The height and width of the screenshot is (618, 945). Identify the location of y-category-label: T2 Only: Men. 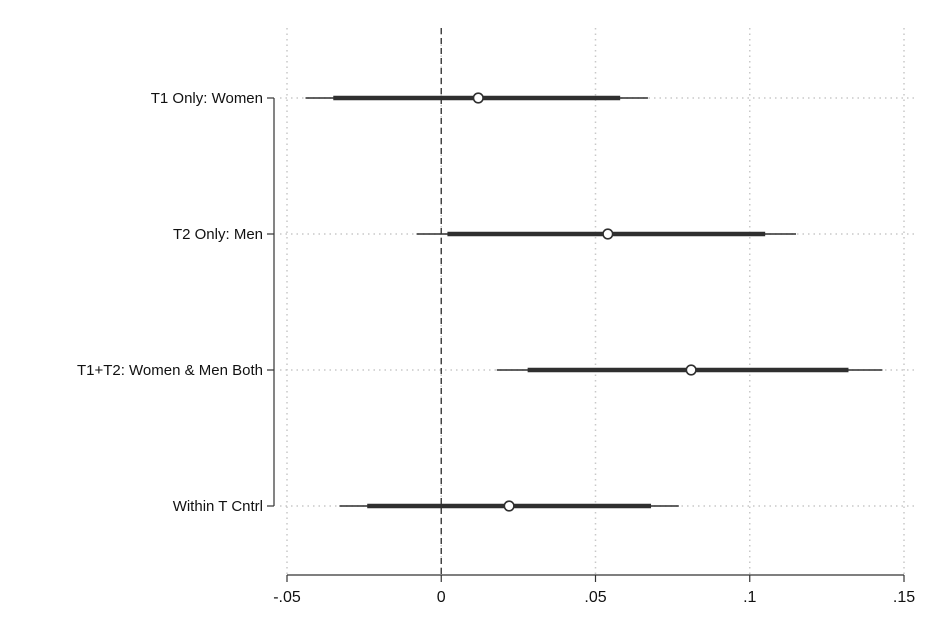
(218, 234).